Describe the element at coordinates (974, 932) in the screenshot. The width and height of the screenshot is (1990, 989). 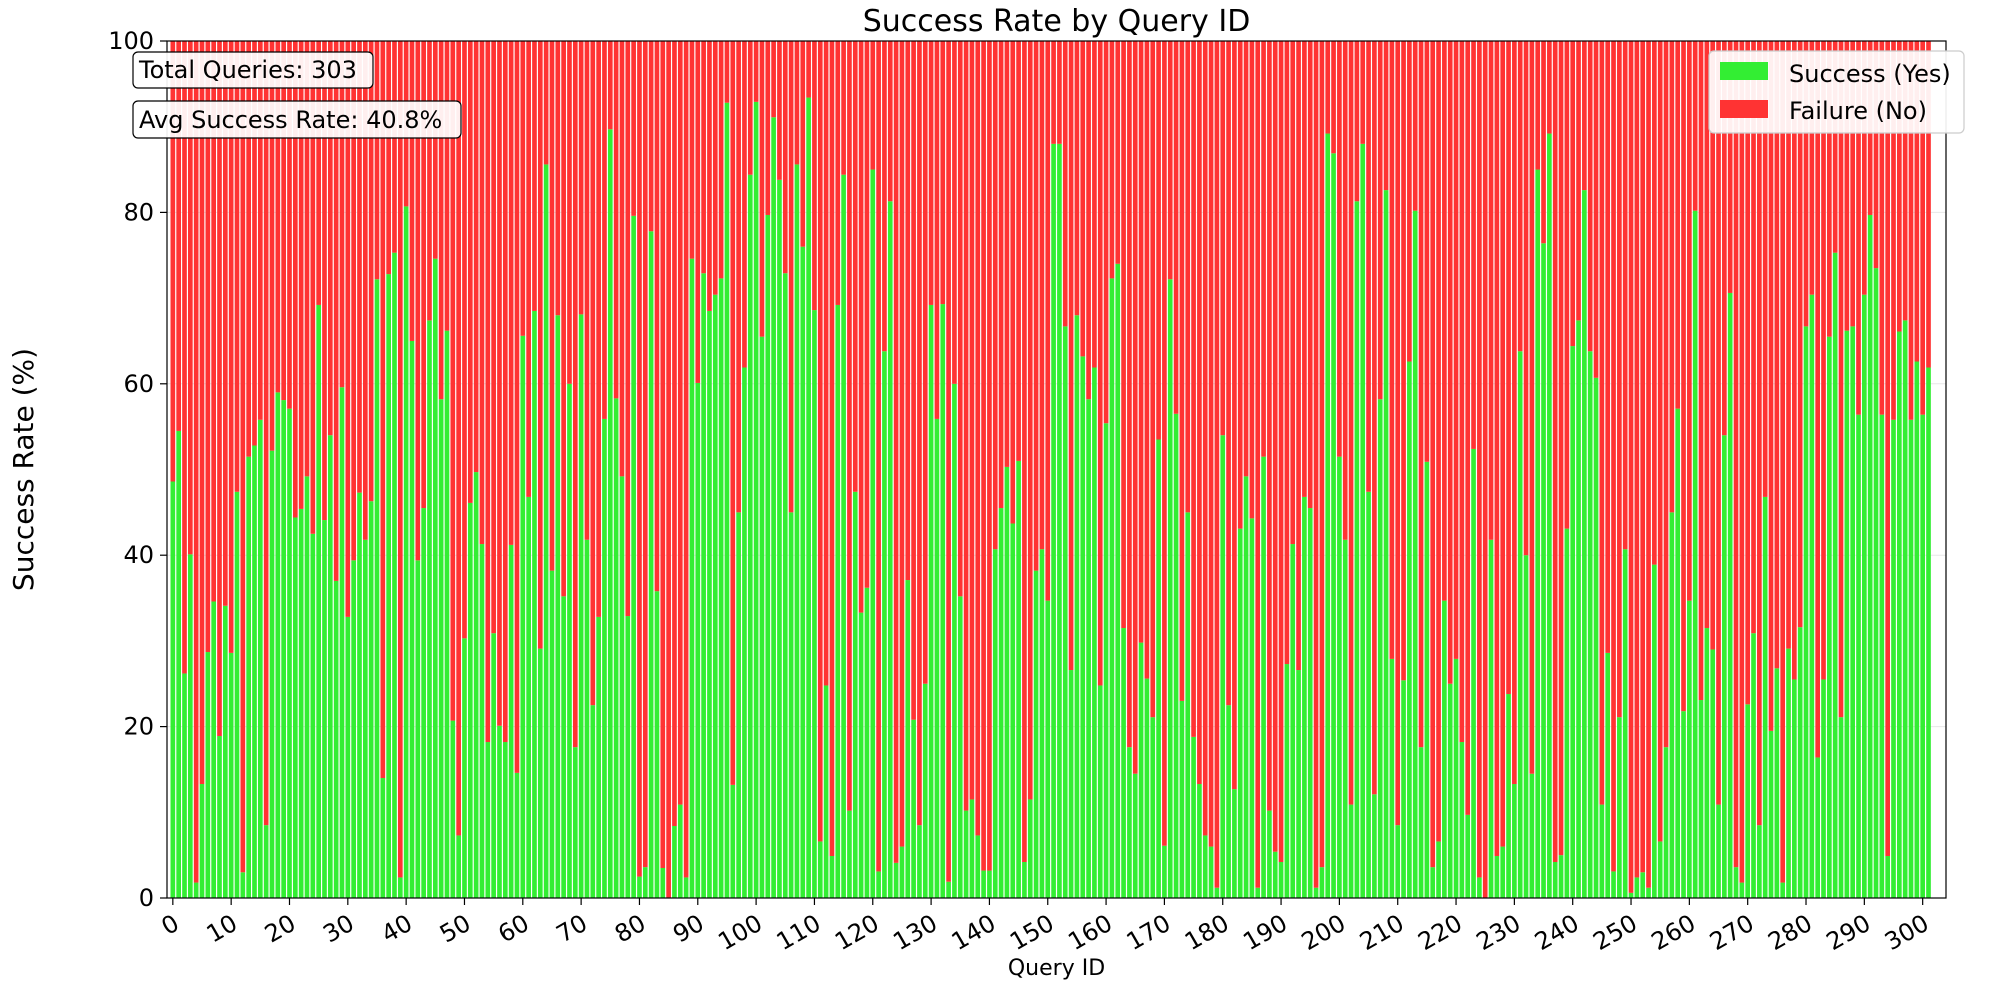
I see `x-tick-label: 140` at that location.